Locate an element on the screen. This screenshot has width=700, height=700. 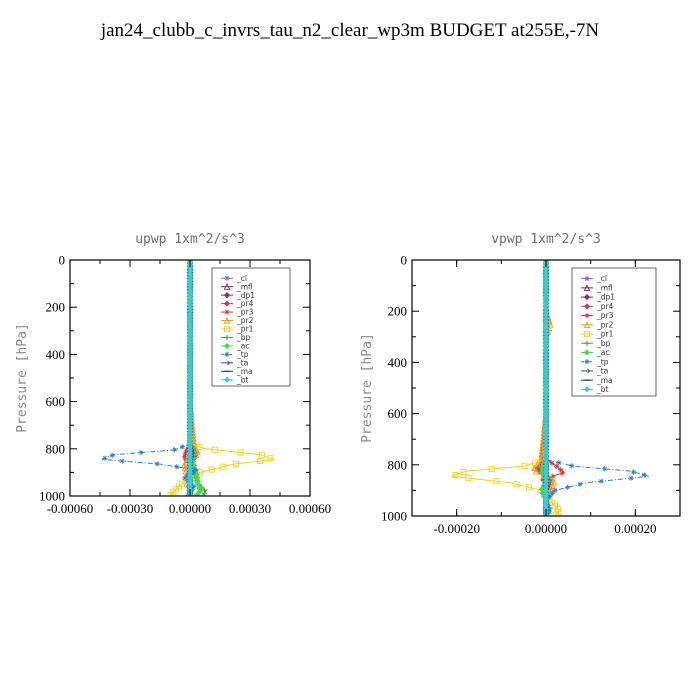
x-tick-label: 0.00030 is located at coordinates (250, 508).